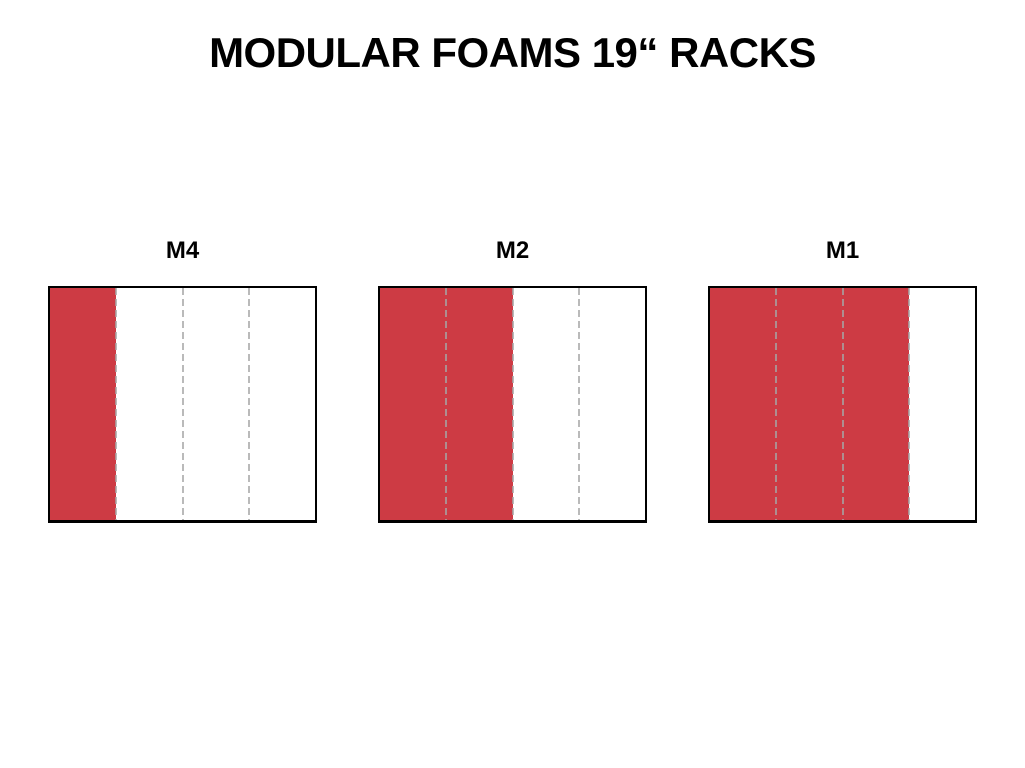 Image resolution: width=1025 pixels, height=768 pixels. I want to click on rack-label: M2, so click(512, 250).